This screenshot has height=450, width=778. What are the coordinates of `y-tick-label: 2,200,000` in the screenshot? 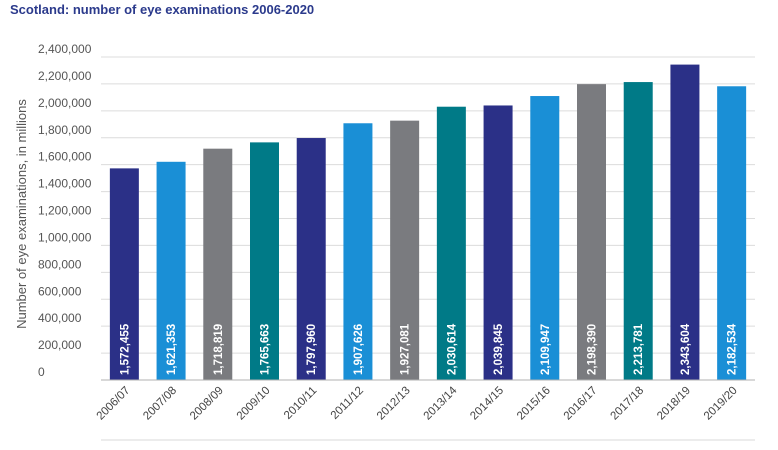 It's located at (65, 76).